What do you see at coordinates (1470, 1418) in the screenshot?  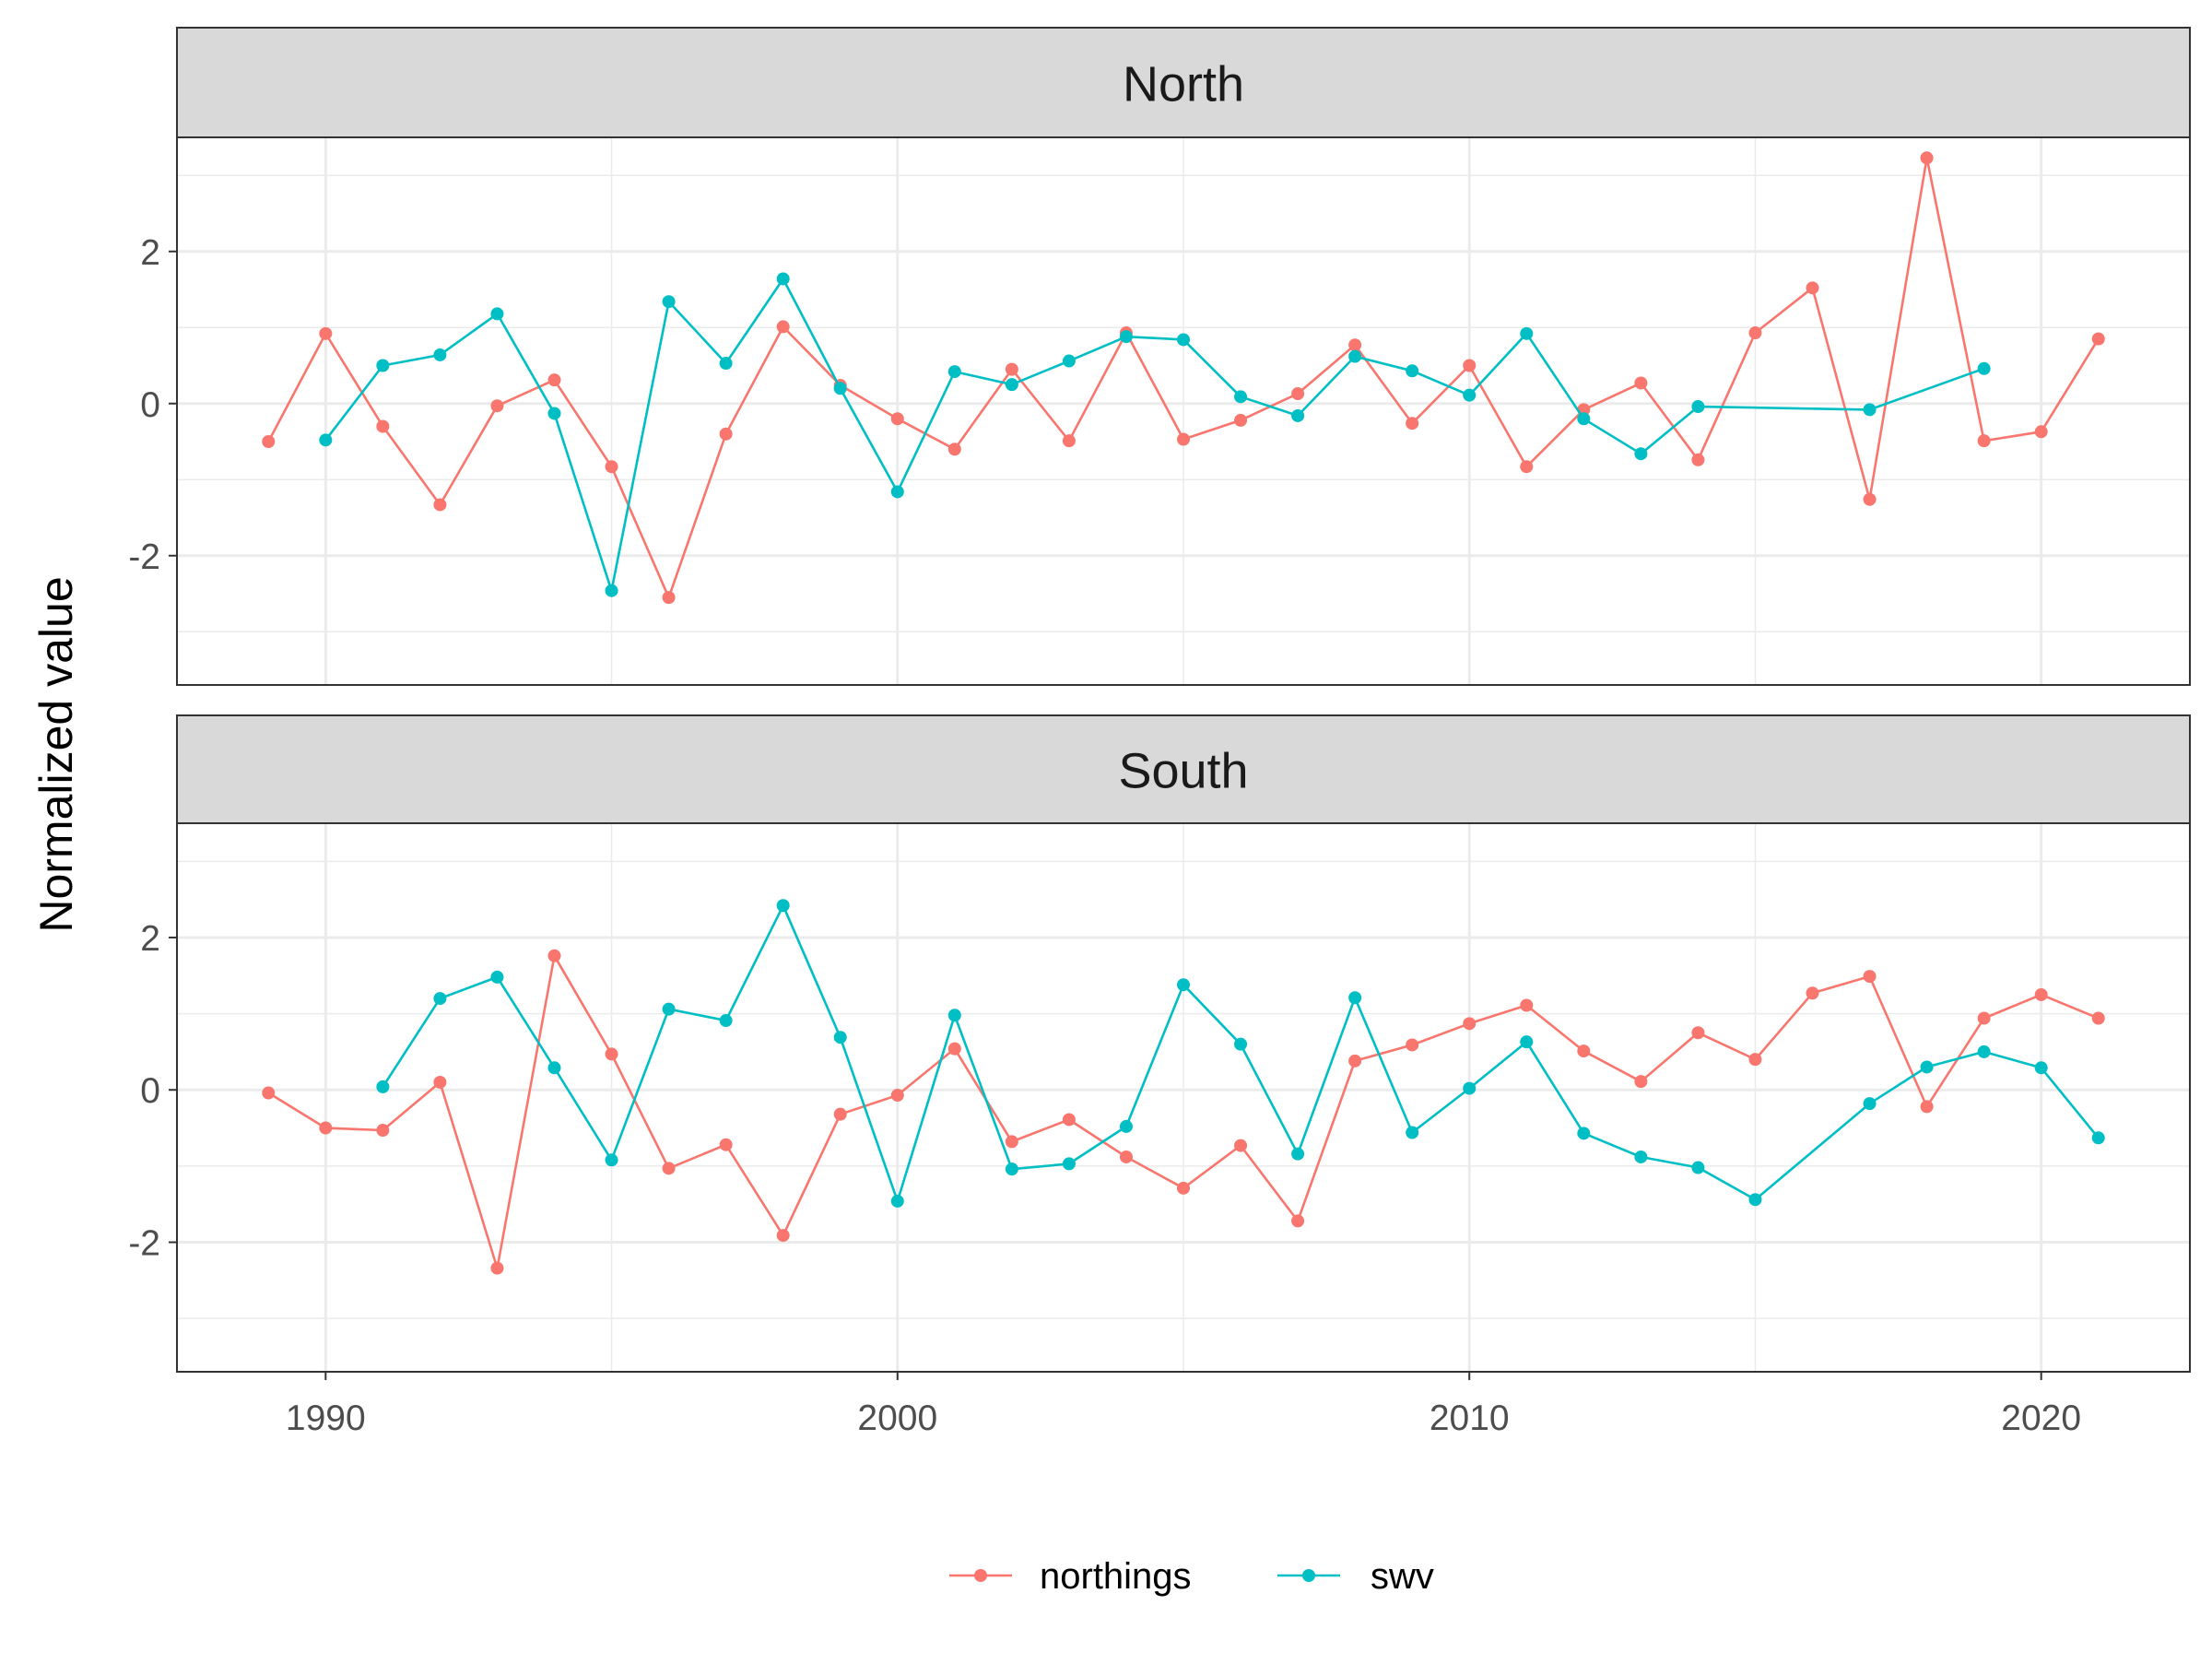 I see `x-tick-label: 2010` at bounding box center [1470, 1418].